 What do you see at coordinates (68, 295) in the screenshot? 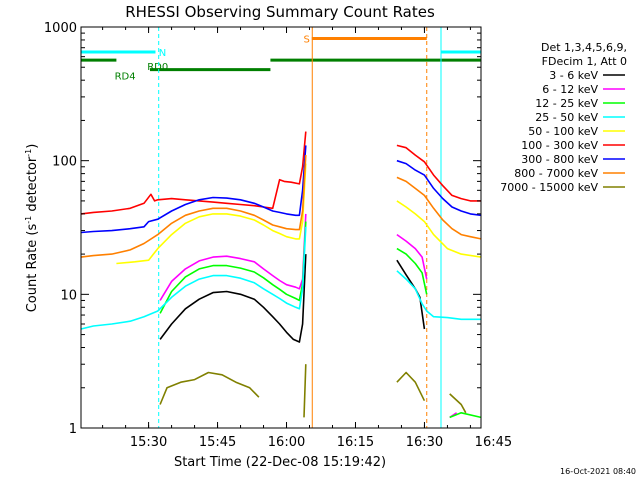
I see `y-tick-label: 10` at bounding box center [68, 295].